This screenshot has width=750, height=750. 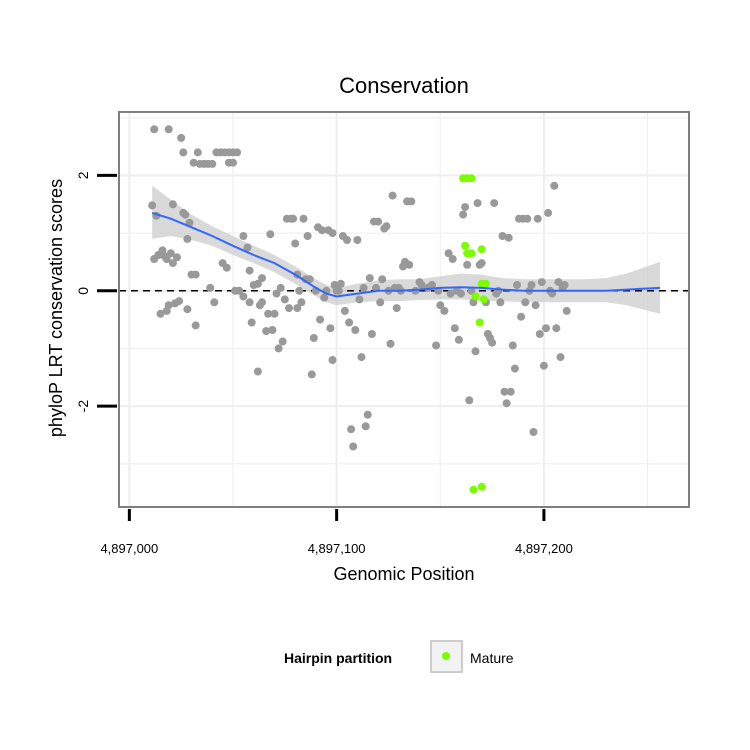 What do you see at coordinates (492, 658) in the screenshot?
I see `legend-label-mature: Mature` at bounding box center [492, 658].